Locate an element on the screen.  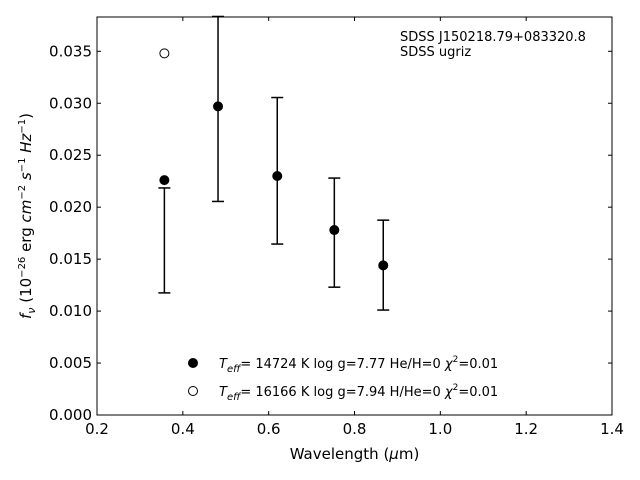
y-tick-label: 0.005 is located at coordinates (70, 363).